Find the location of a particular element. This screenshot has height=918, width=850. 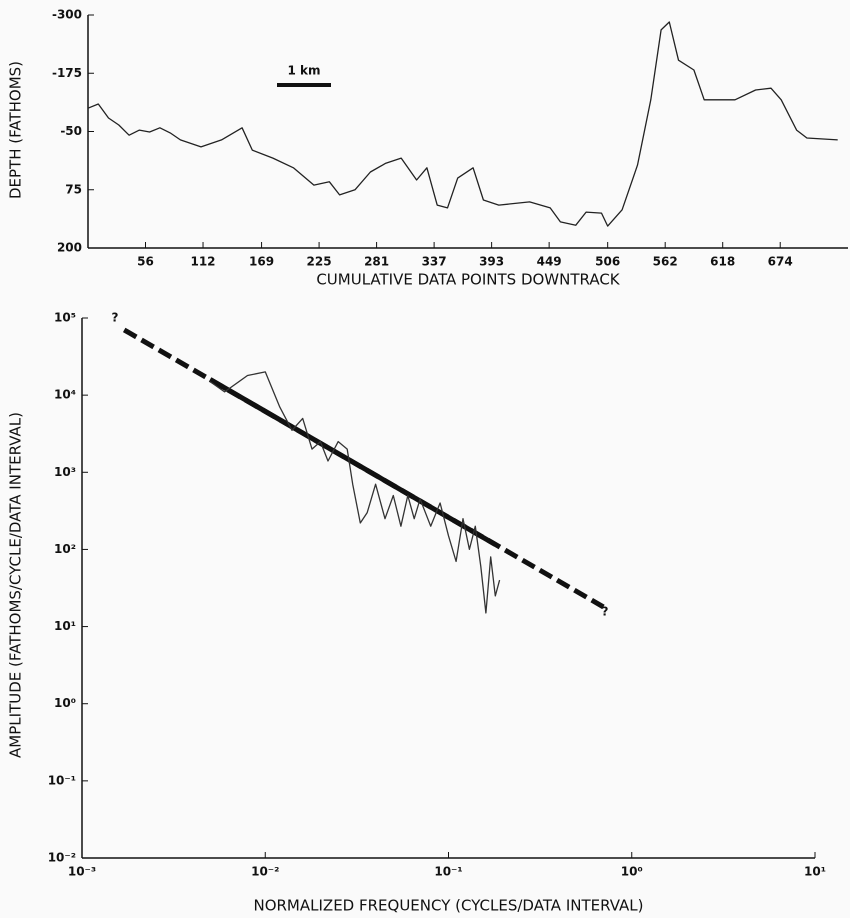

x-tick-label: 10⁻² is located at coordinates (265, 872).